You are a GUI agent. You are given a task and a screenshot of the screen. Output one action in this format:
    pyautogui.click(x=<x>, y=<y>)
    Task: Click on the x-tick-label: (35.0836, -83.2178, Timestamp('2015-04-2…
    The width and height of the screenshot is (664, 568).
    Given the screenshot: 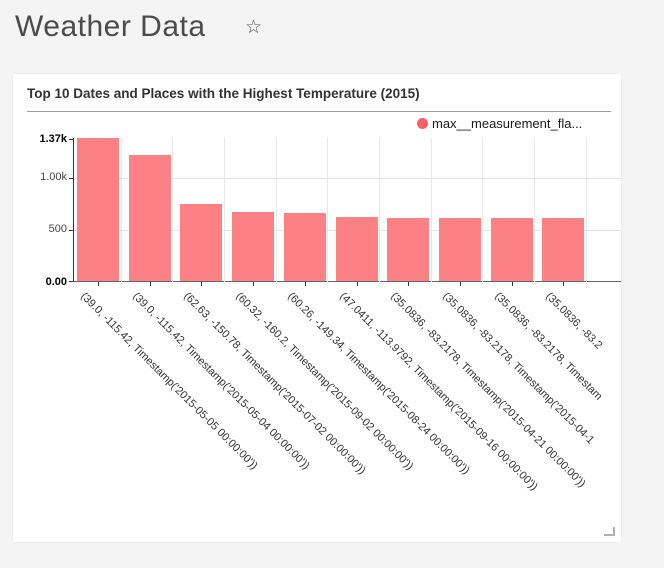 What is the action you would take?
    pyautogui.click(x=488, y=390)
    